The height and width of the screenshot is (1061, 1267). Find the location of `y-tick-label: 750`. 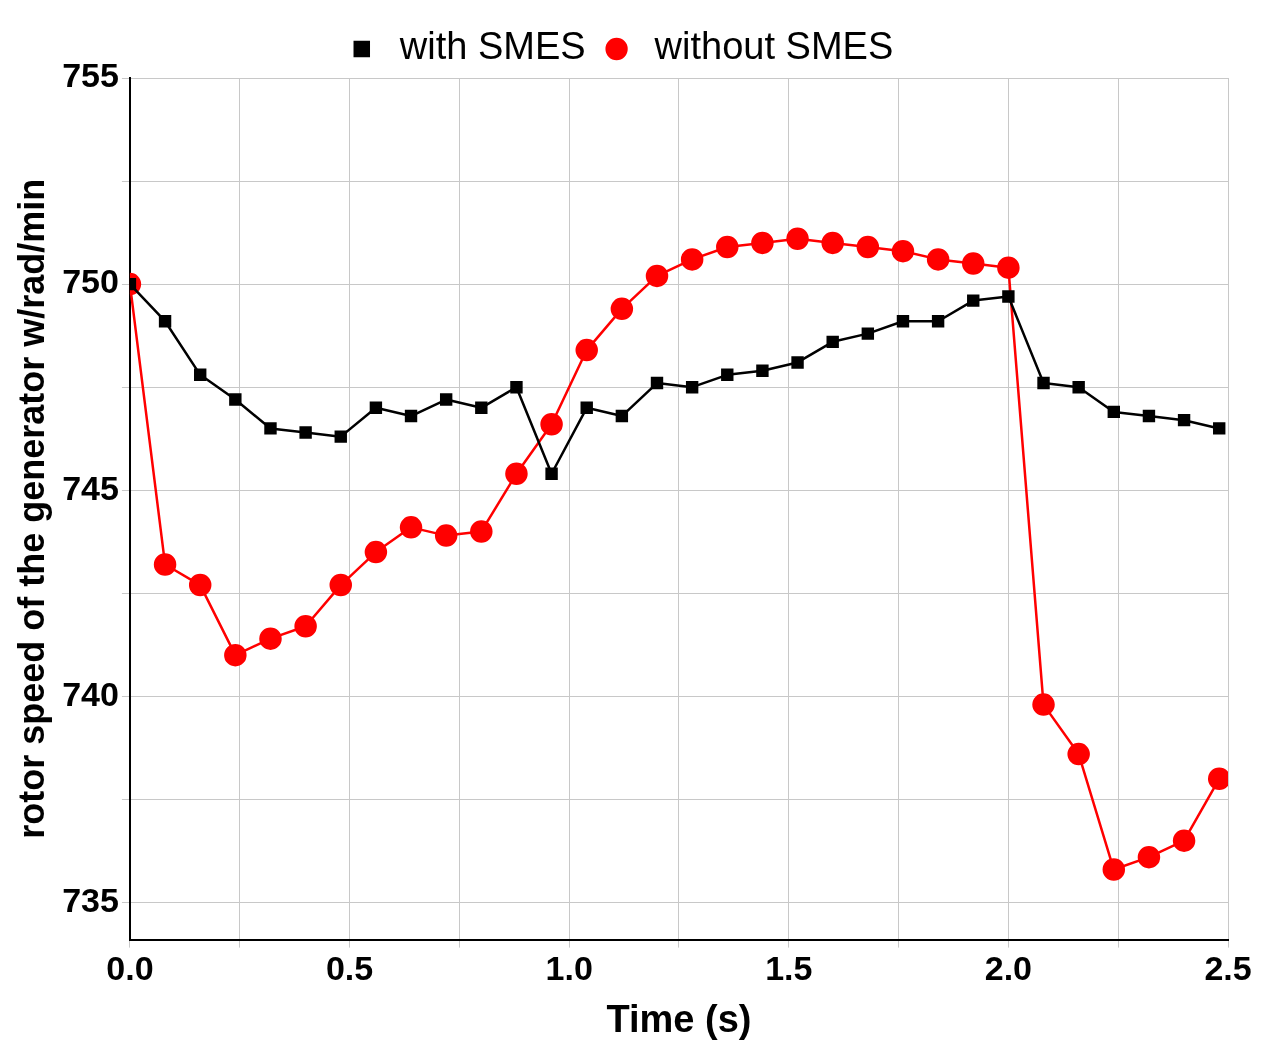

y-tick-label: 750 is located at coordinates (90, 281).